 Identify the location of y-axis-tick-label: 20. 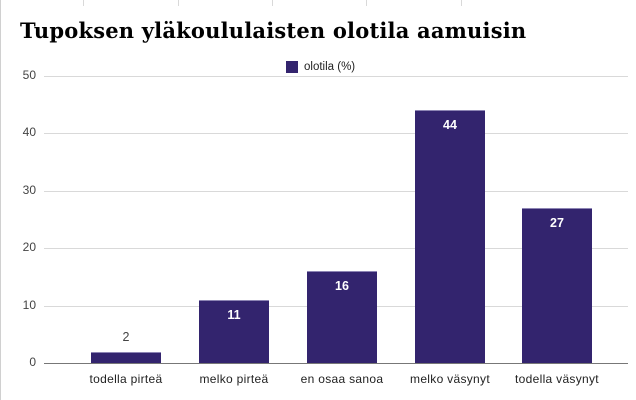
(29, 247).